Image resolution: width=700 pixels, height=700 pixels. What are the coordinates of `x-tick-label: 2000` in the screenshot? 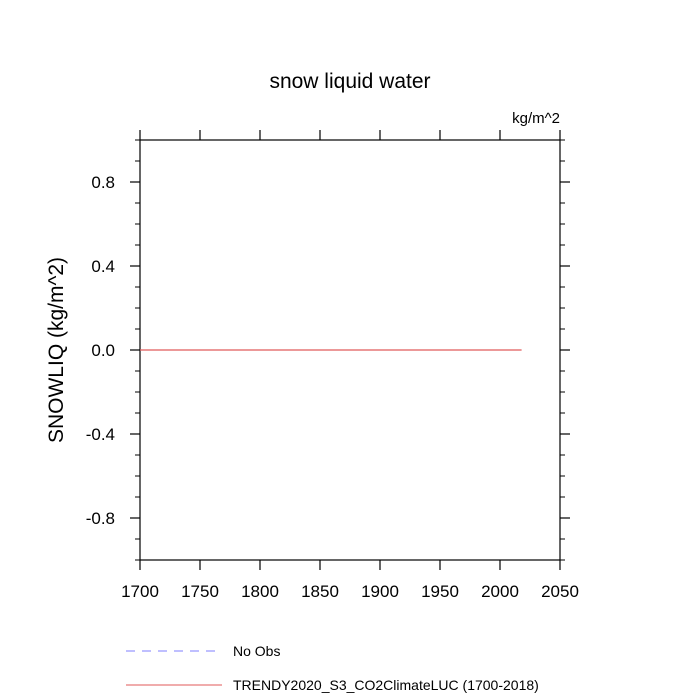 It's located at (500, 591).